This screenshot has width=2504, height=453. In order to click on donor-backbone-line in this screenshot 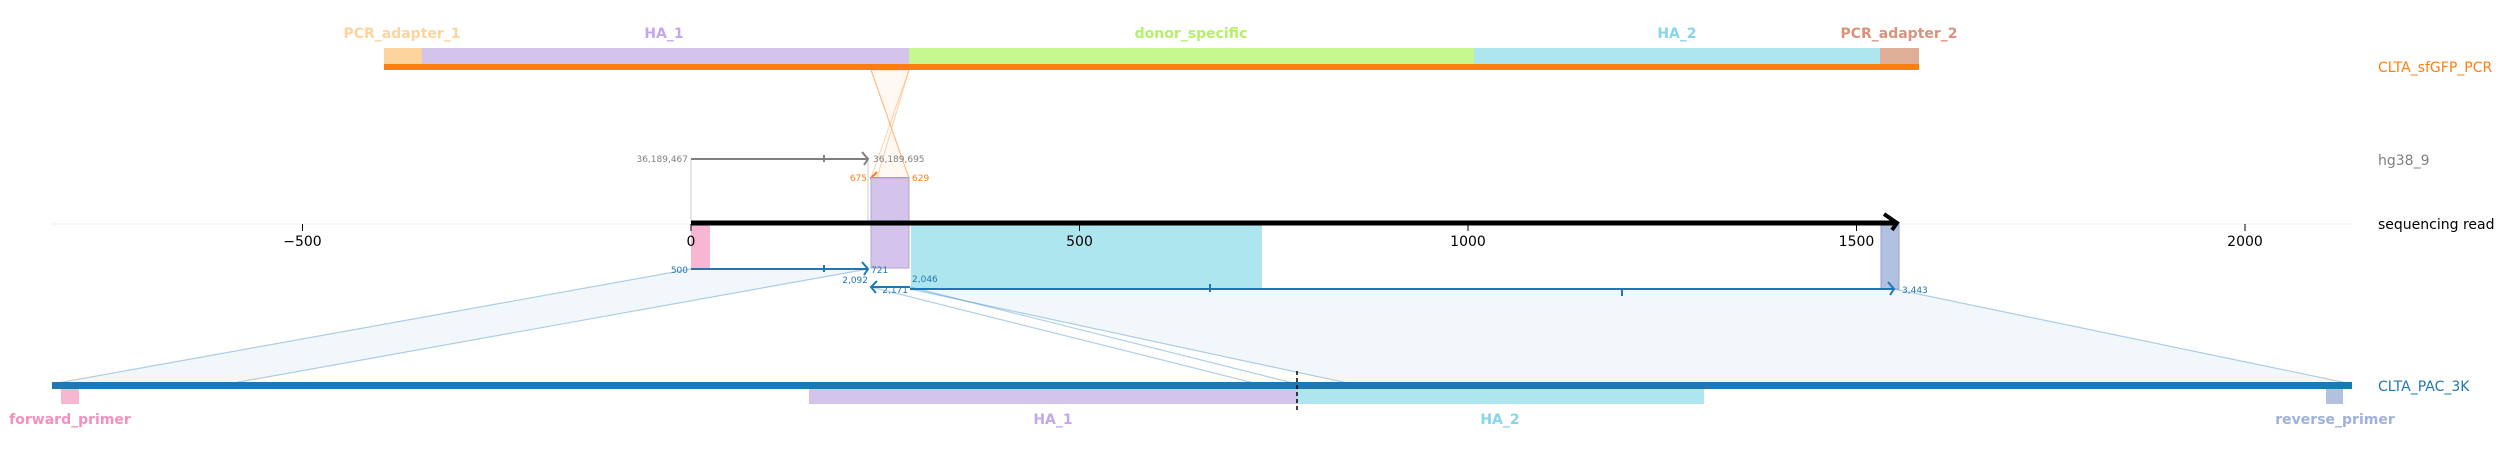, I will do `click(1151, 67)`.